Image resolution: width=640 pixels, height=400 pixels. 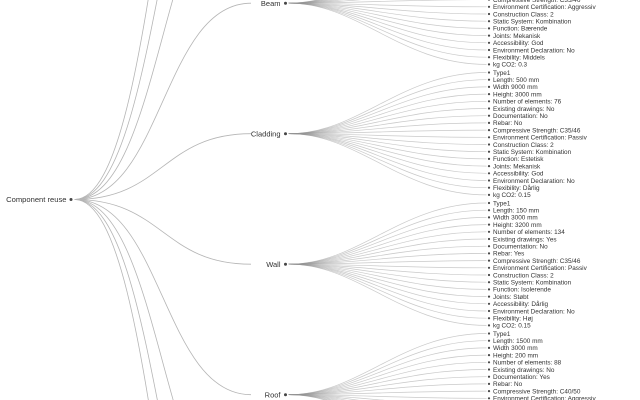 What do you see at coordinates (285, 395) in the screenshot?
I see `category-node-dot-roof` at bounding box center [285, 395].